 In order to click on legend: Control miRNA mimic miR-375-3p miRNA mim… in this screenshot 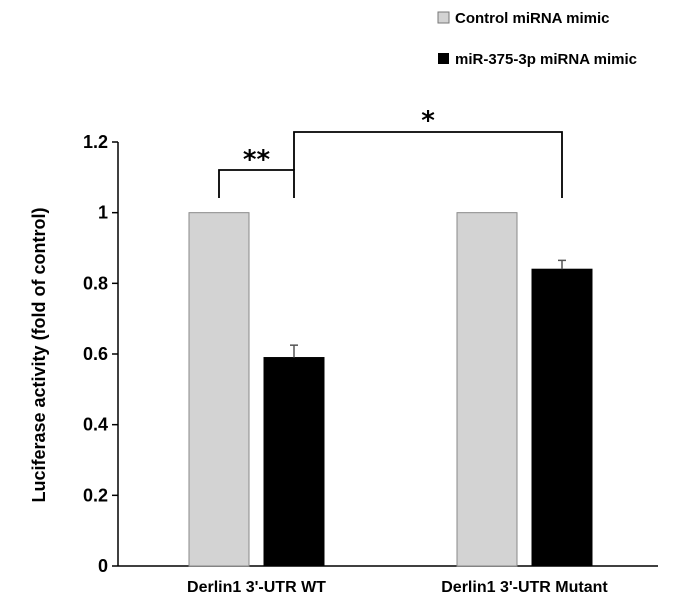, I will do `click(537, 39)`.